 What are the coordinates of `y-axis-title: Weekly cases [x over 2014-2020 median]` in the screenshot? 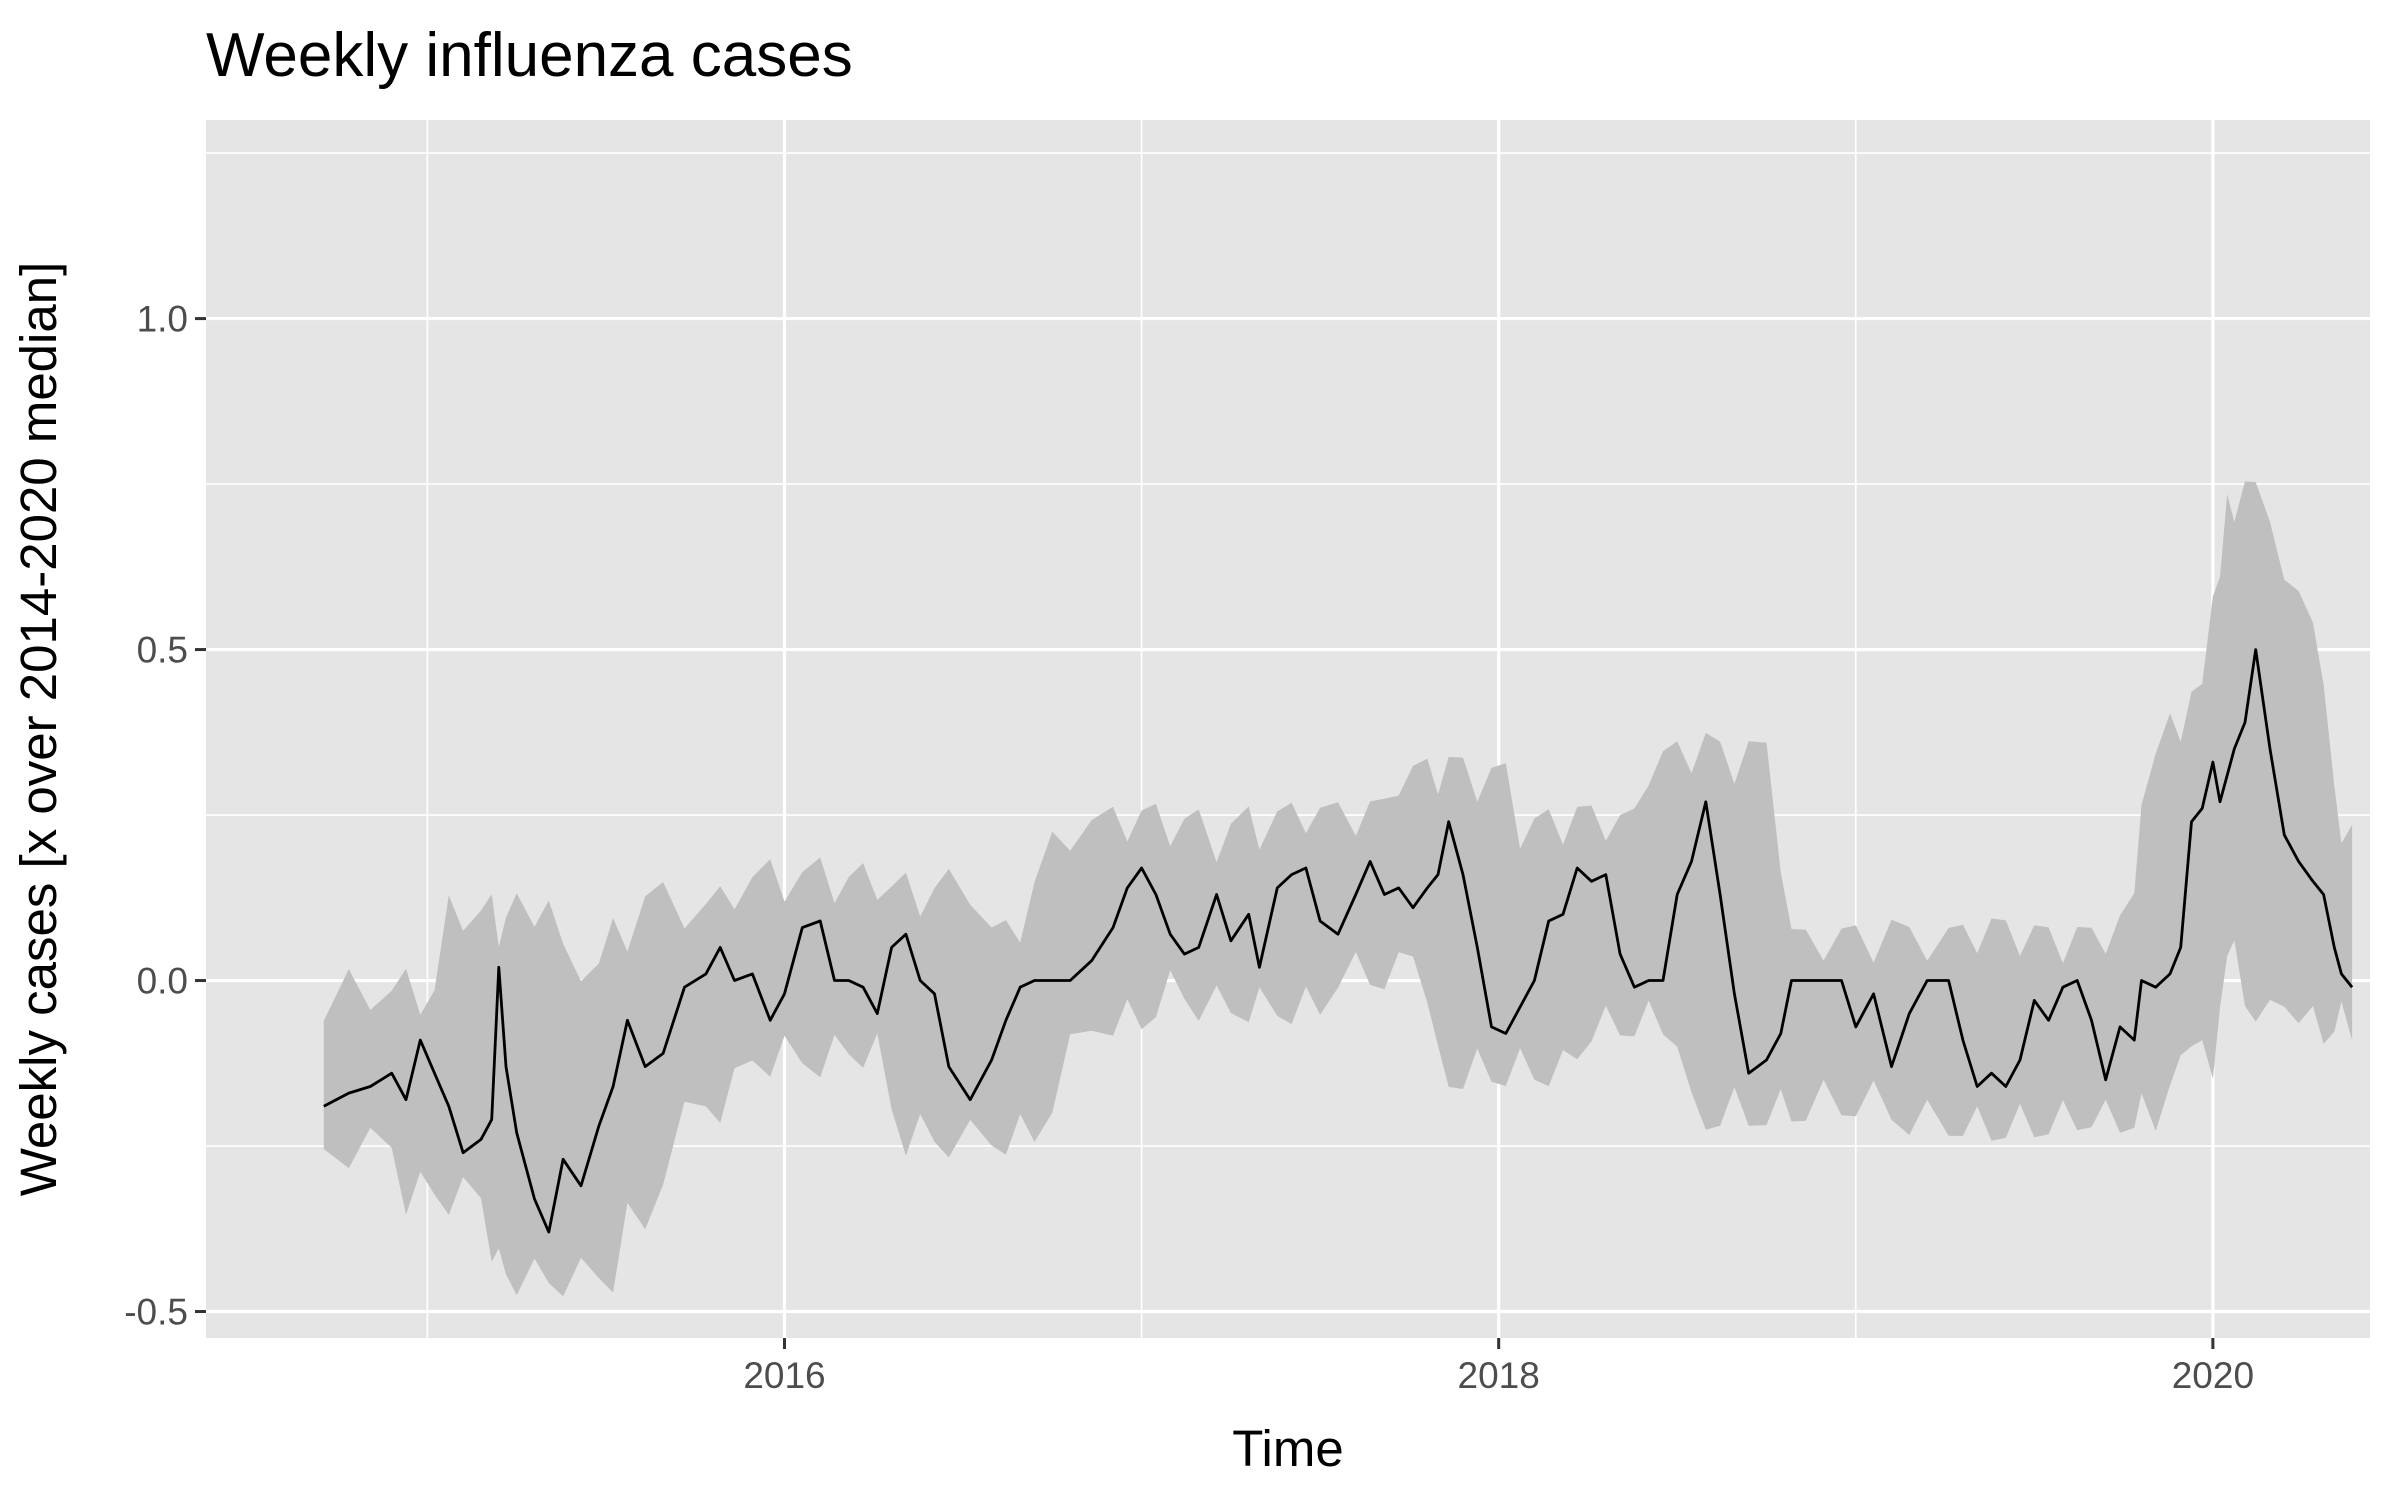 It's located at (38, 729).